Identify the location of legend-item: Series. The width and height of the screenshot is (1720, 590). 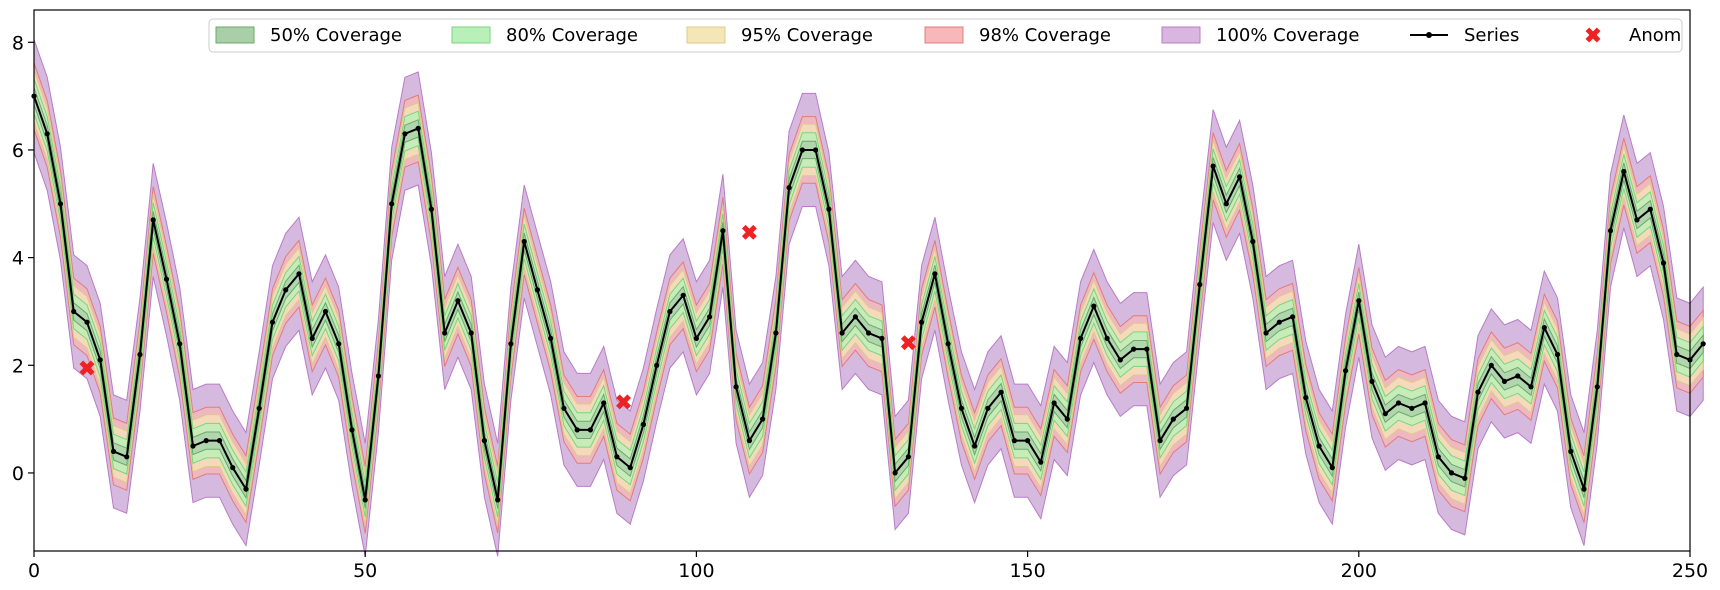
(1464, 35).